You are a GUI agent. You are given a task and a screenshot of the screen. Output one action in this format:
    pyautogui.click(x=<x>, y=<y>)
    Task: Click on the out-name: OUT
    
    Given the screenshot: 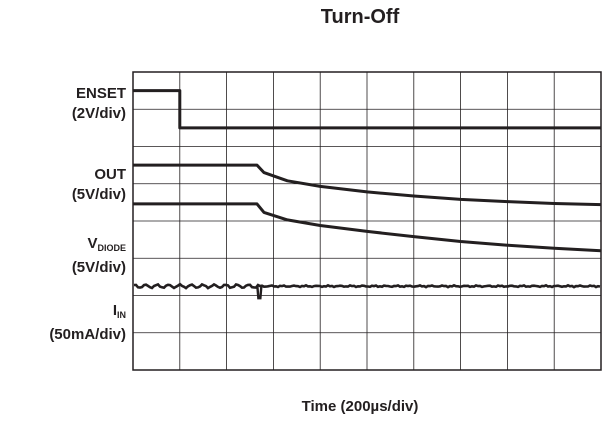 What is the action you would take?
    pyautogui.click(x=110, y=174)
    